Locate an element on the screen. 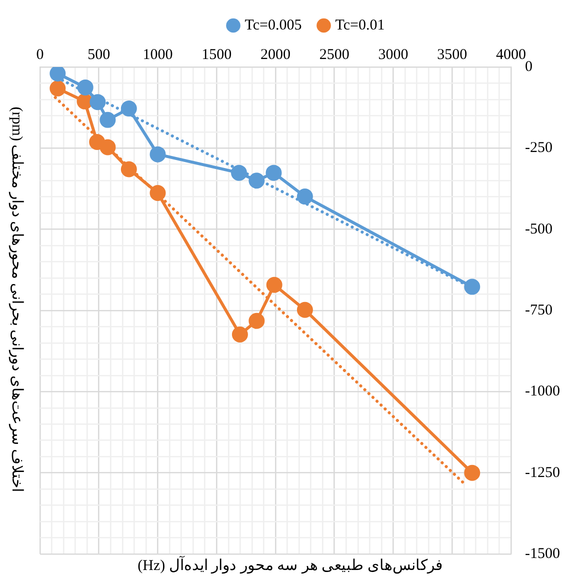  x-axis-title: فرکانس‌های طبیعی هر سه محور دوار ایده‌آل (Hz) is located at coordinates (290, 566).